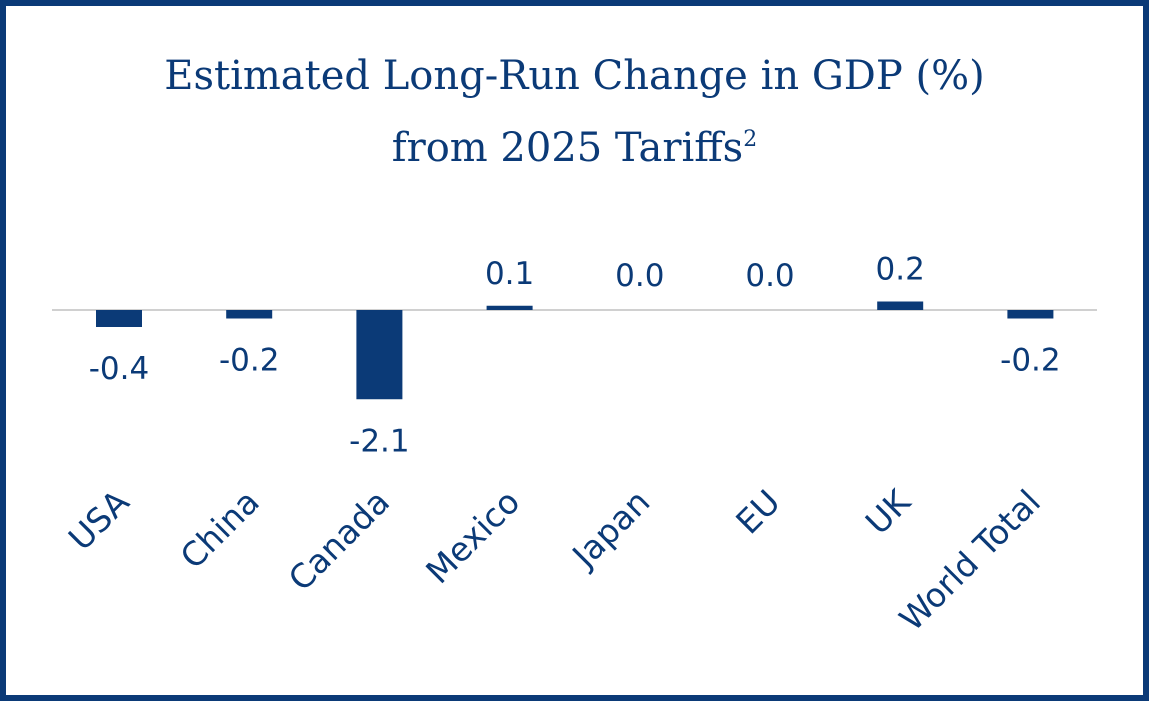  What do you see at coordinates (220, 529) in the screenshot?
I see `category-label-china: China` at bounding box center [220, 529].